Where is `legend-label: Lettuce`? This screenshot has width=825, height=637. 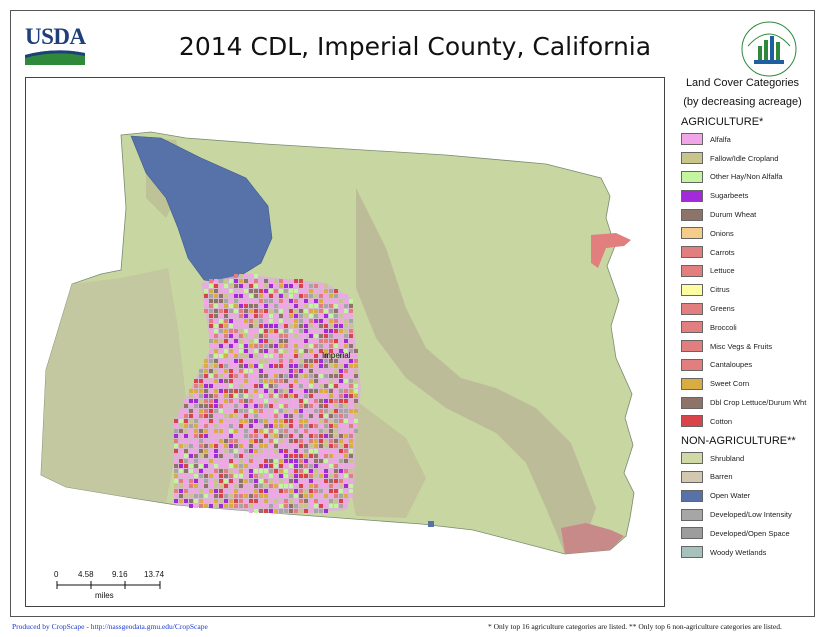
legend-label: Lettuce is located at coordinates (722, 271).